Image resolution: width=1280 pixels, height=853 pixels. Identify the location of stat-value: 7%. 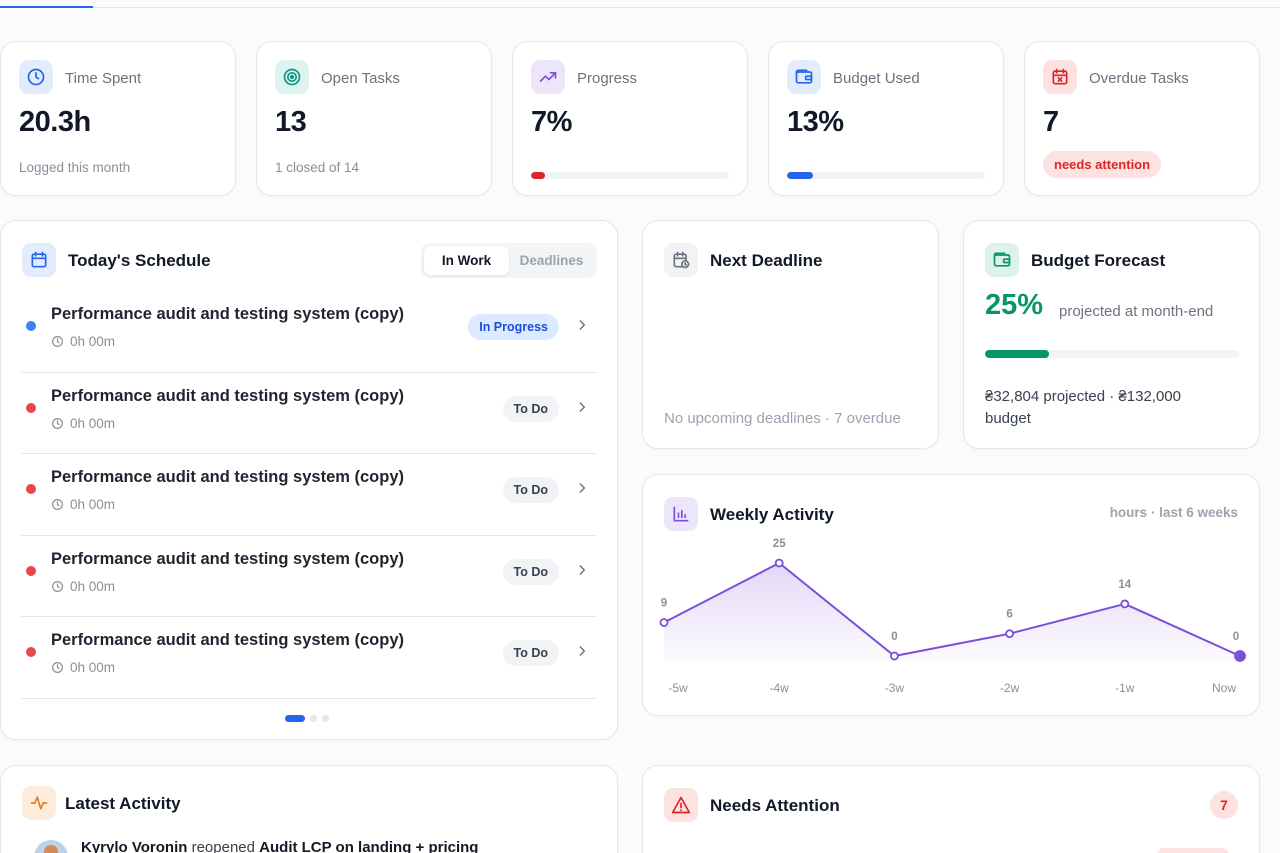
(551, 122).